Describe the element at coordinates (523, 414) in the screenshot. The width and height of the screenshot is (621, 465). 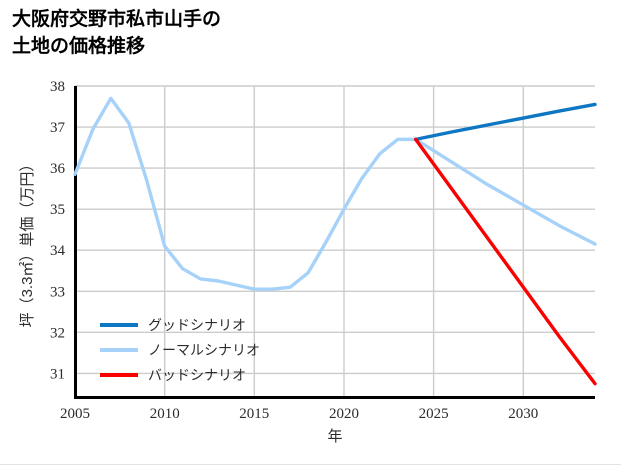
I see `x-tick-label: 2030` at that location.